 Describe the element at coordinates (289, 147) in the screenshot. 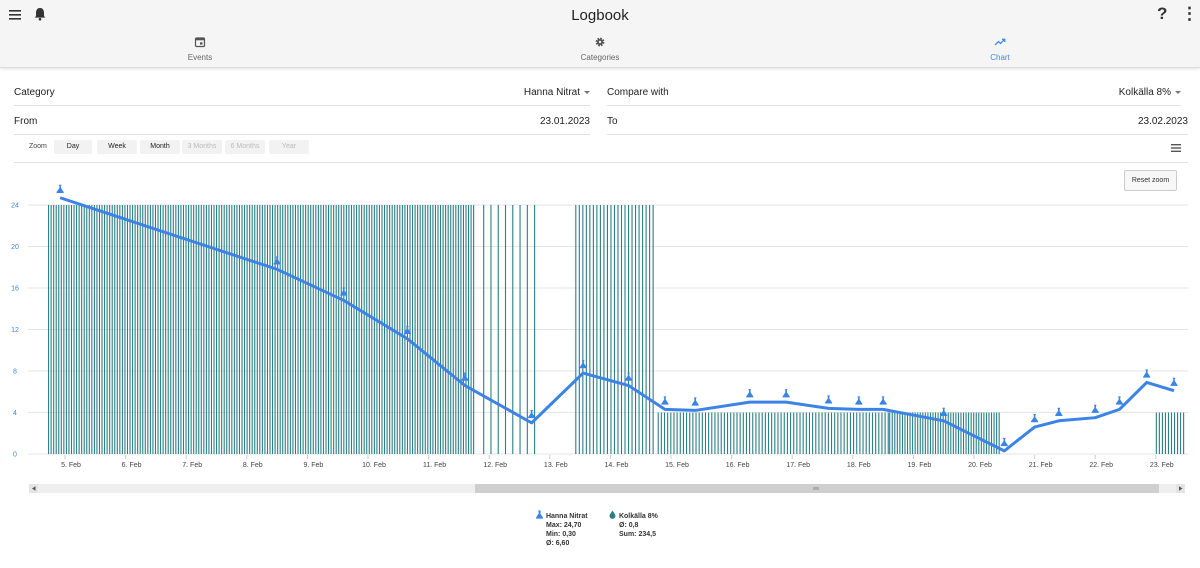

I see `zoom-year-button: Year` at that location.